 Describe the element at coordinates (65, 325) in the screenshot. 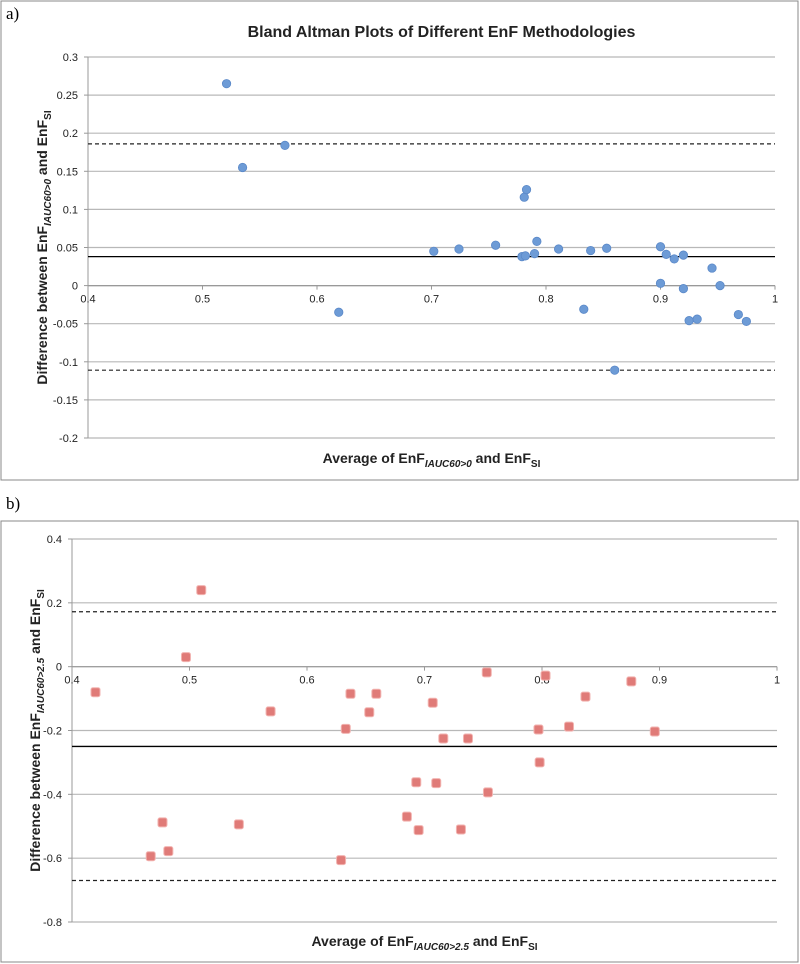

I see `y-tick-label: -0.05` at that location.